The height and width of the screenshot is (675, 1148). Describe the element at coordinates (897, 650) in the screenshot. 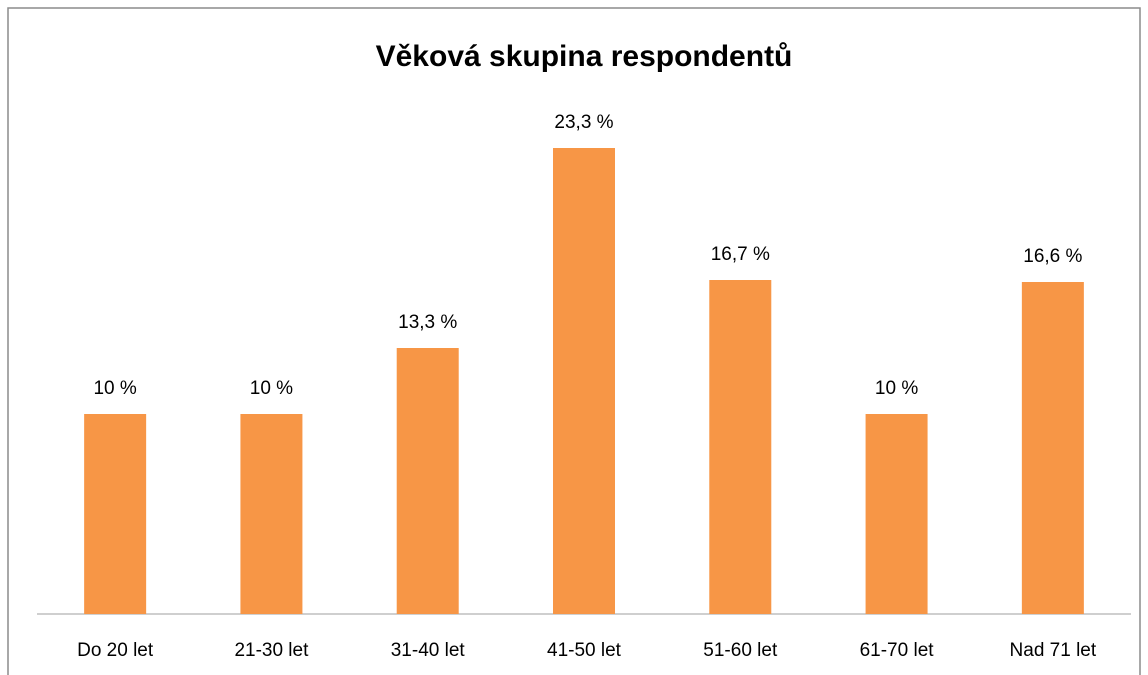

I see `x-tick-label: 61-70 let` at that location.